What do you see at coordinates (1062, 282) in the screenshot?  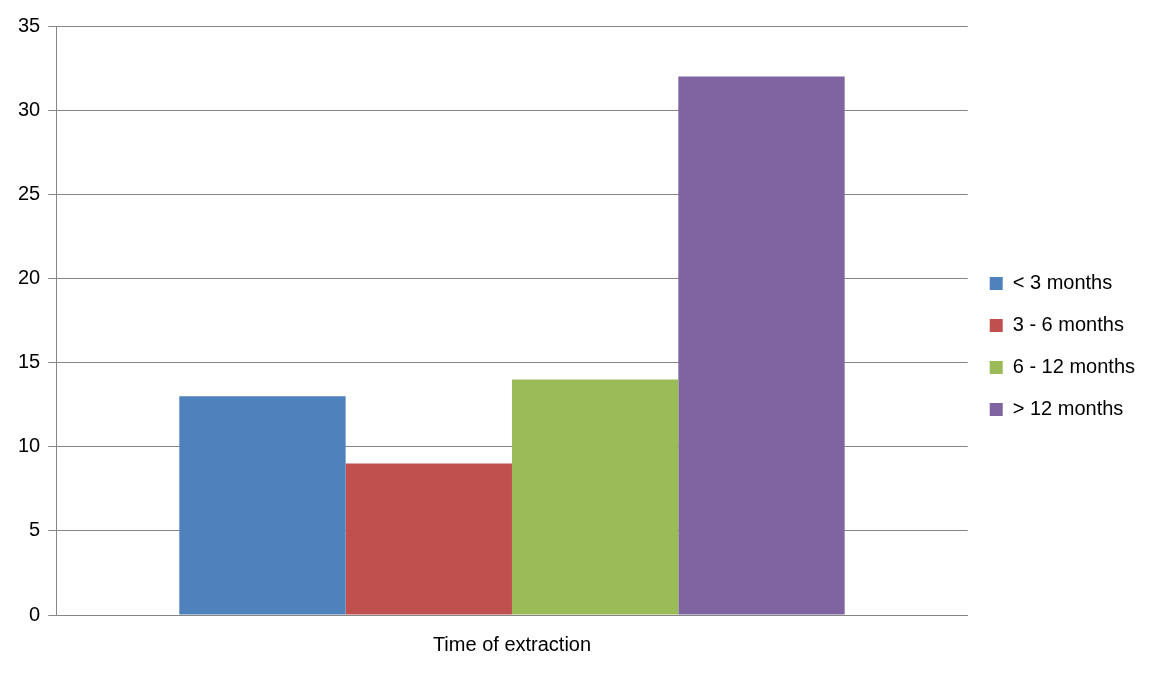 I see `legend-label: < 3 months` at bounding box center [1062, 282].